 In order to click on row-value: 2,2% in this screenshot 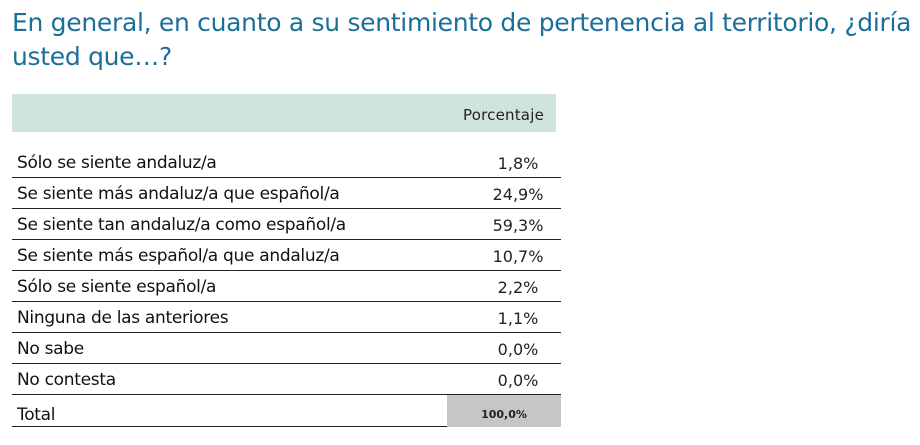, I will do `click(504, 287)`.